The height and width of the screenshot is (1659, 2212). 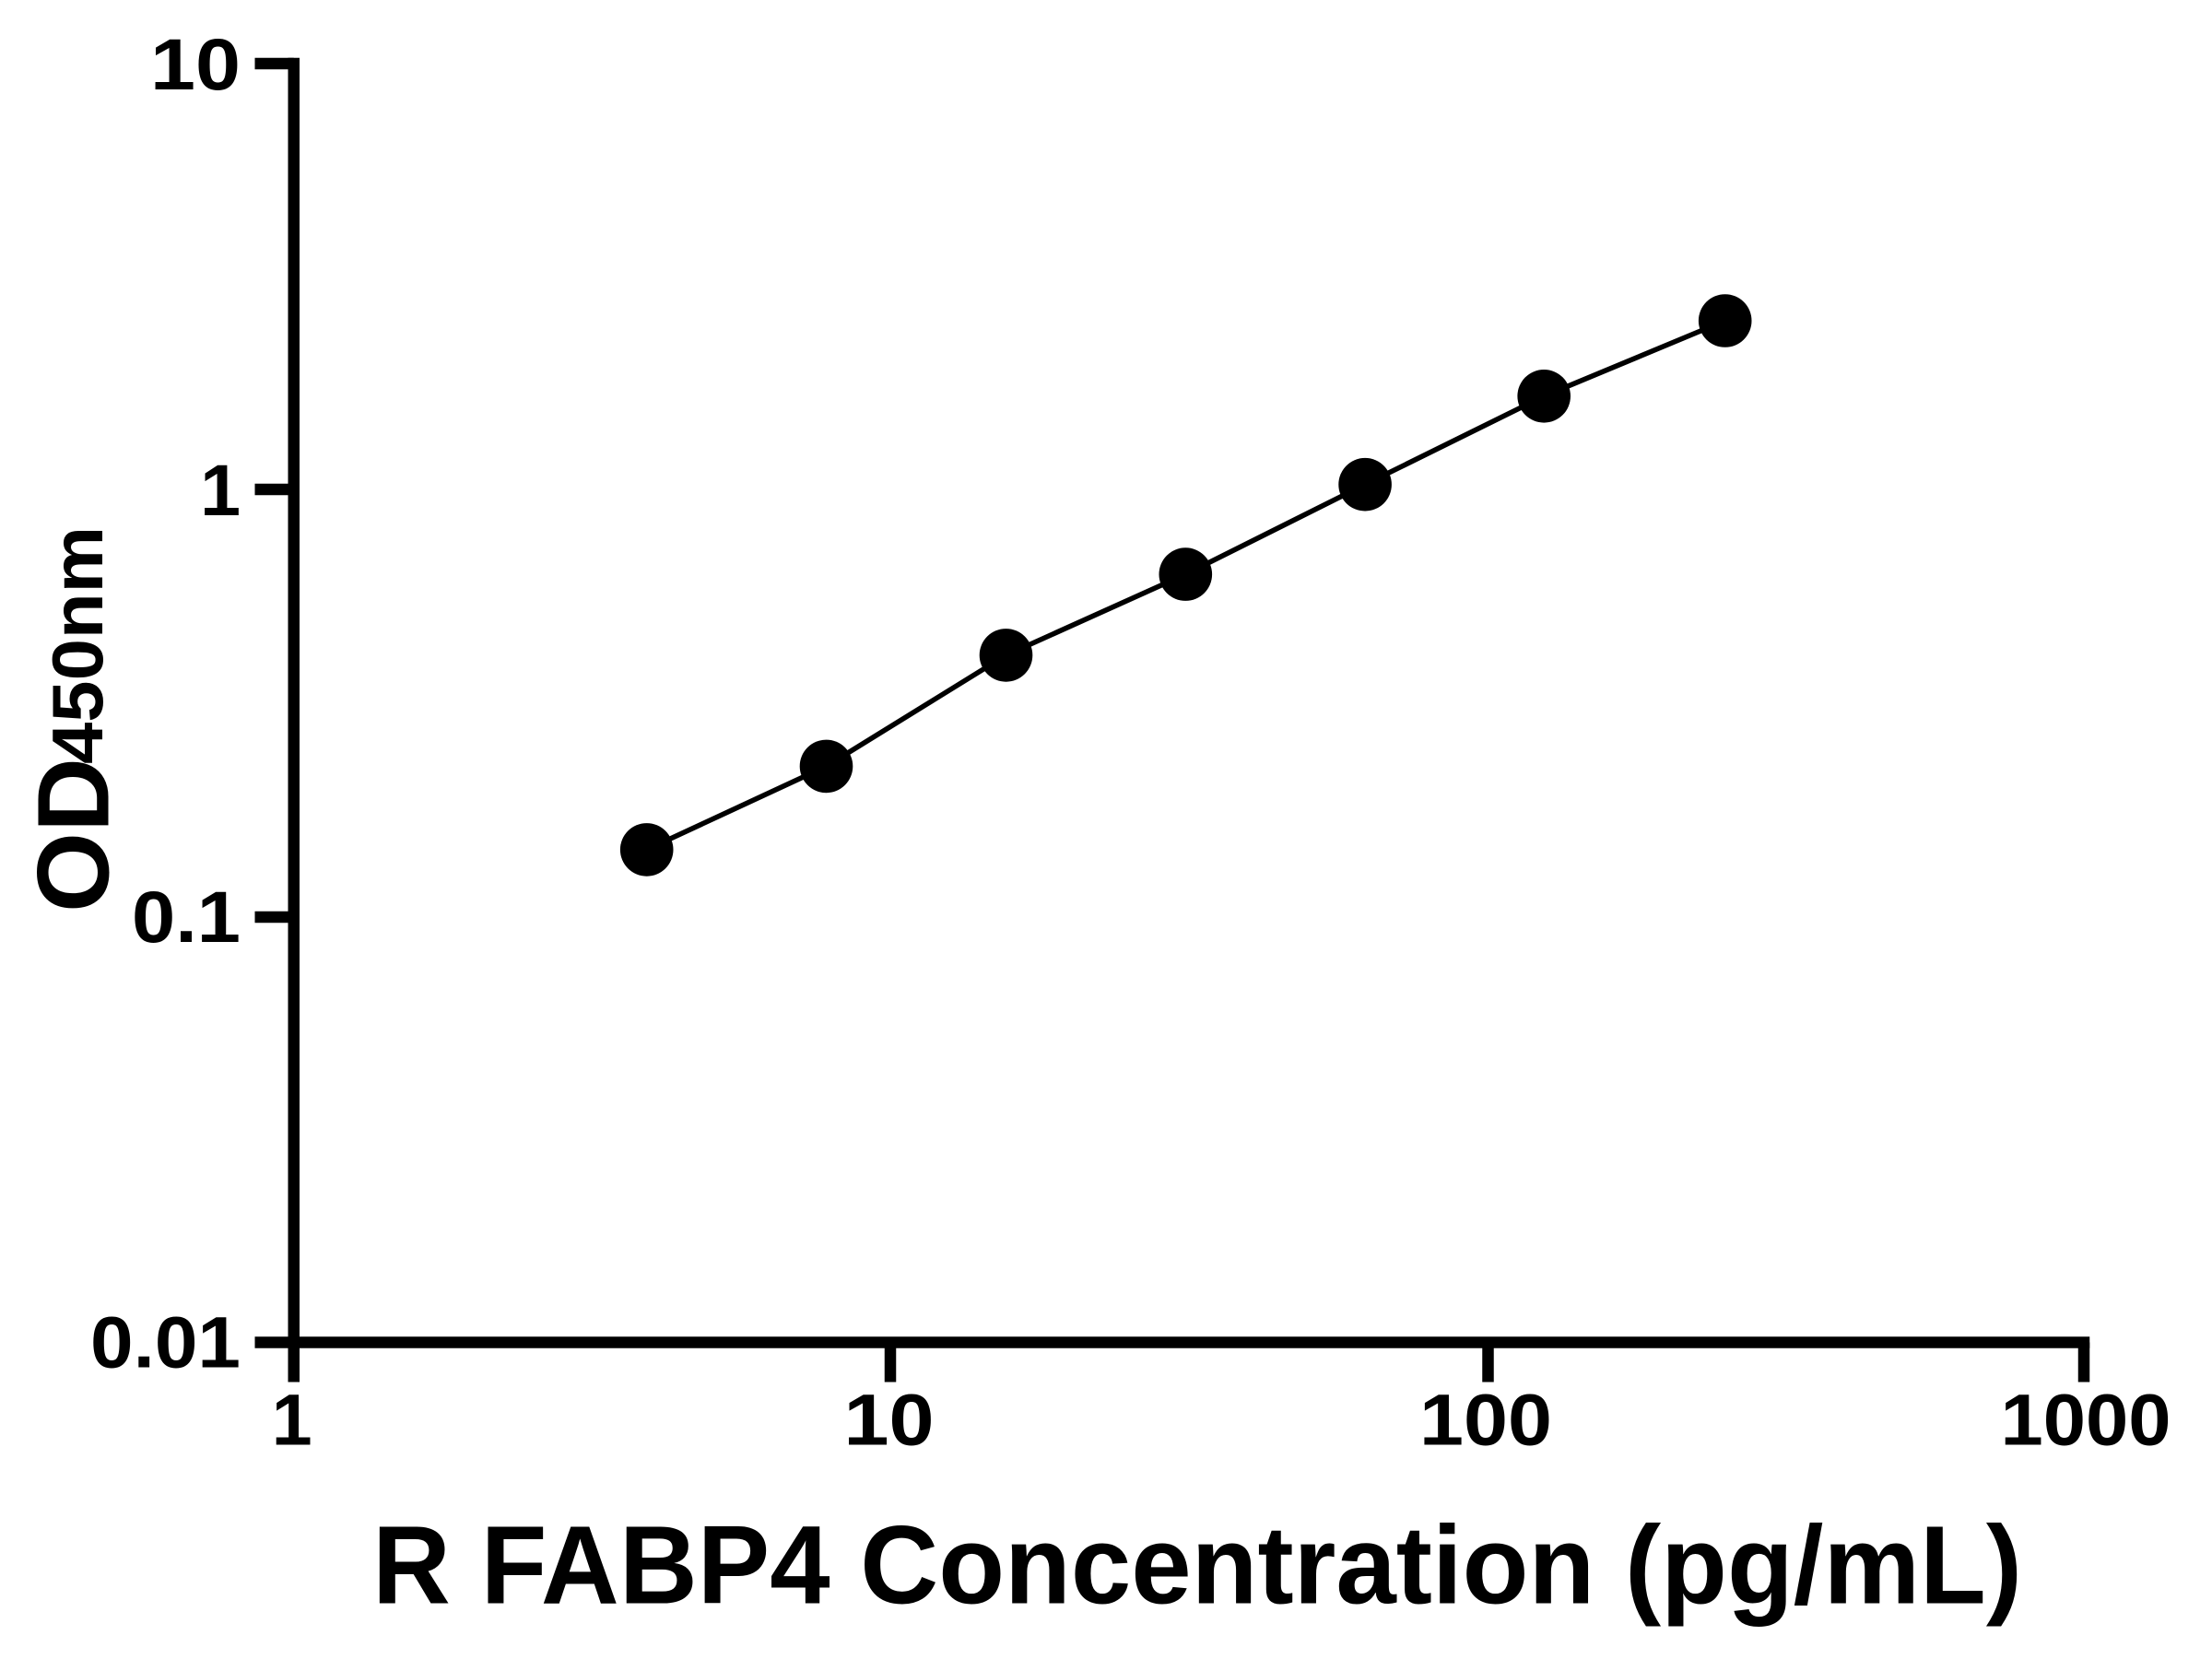 I want to click on svg-text: OD, so click(x=74, y=835).